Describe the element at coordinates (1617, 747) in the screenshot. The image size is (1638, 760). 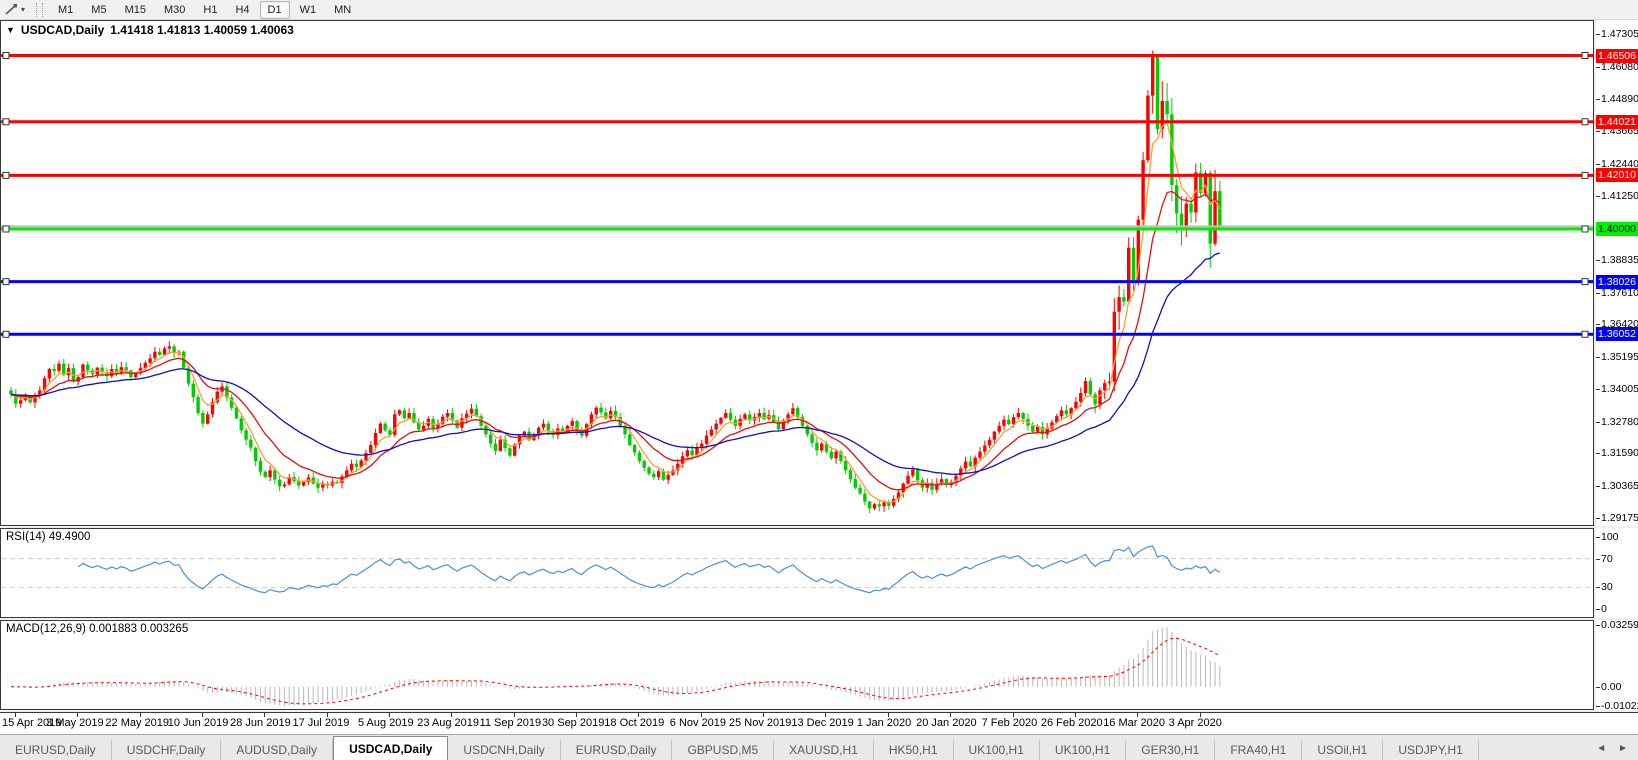
I see `tab-scrollers: ◄ ►` at that location.